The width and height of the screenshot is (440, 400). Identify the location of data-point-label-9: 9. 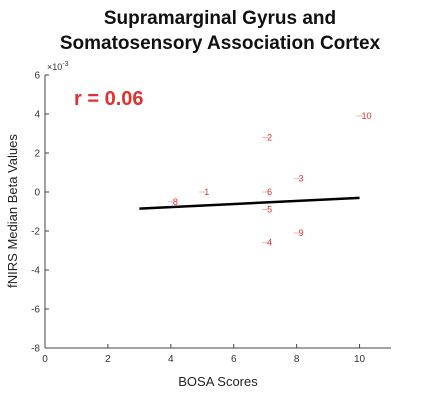
(301, 233).